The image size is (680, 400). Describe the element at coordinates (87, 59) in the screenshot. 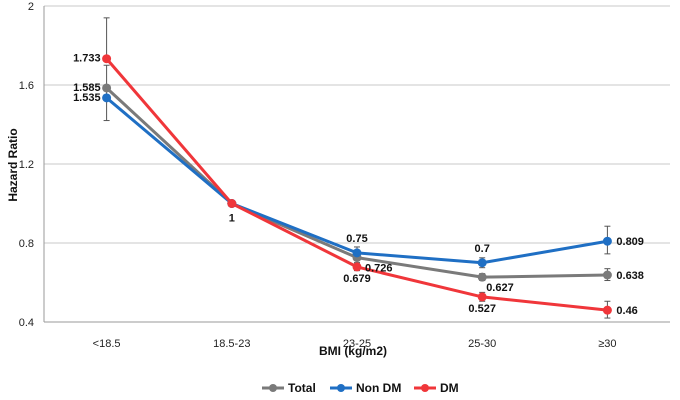

I see `data-label: 1.733` at that location.